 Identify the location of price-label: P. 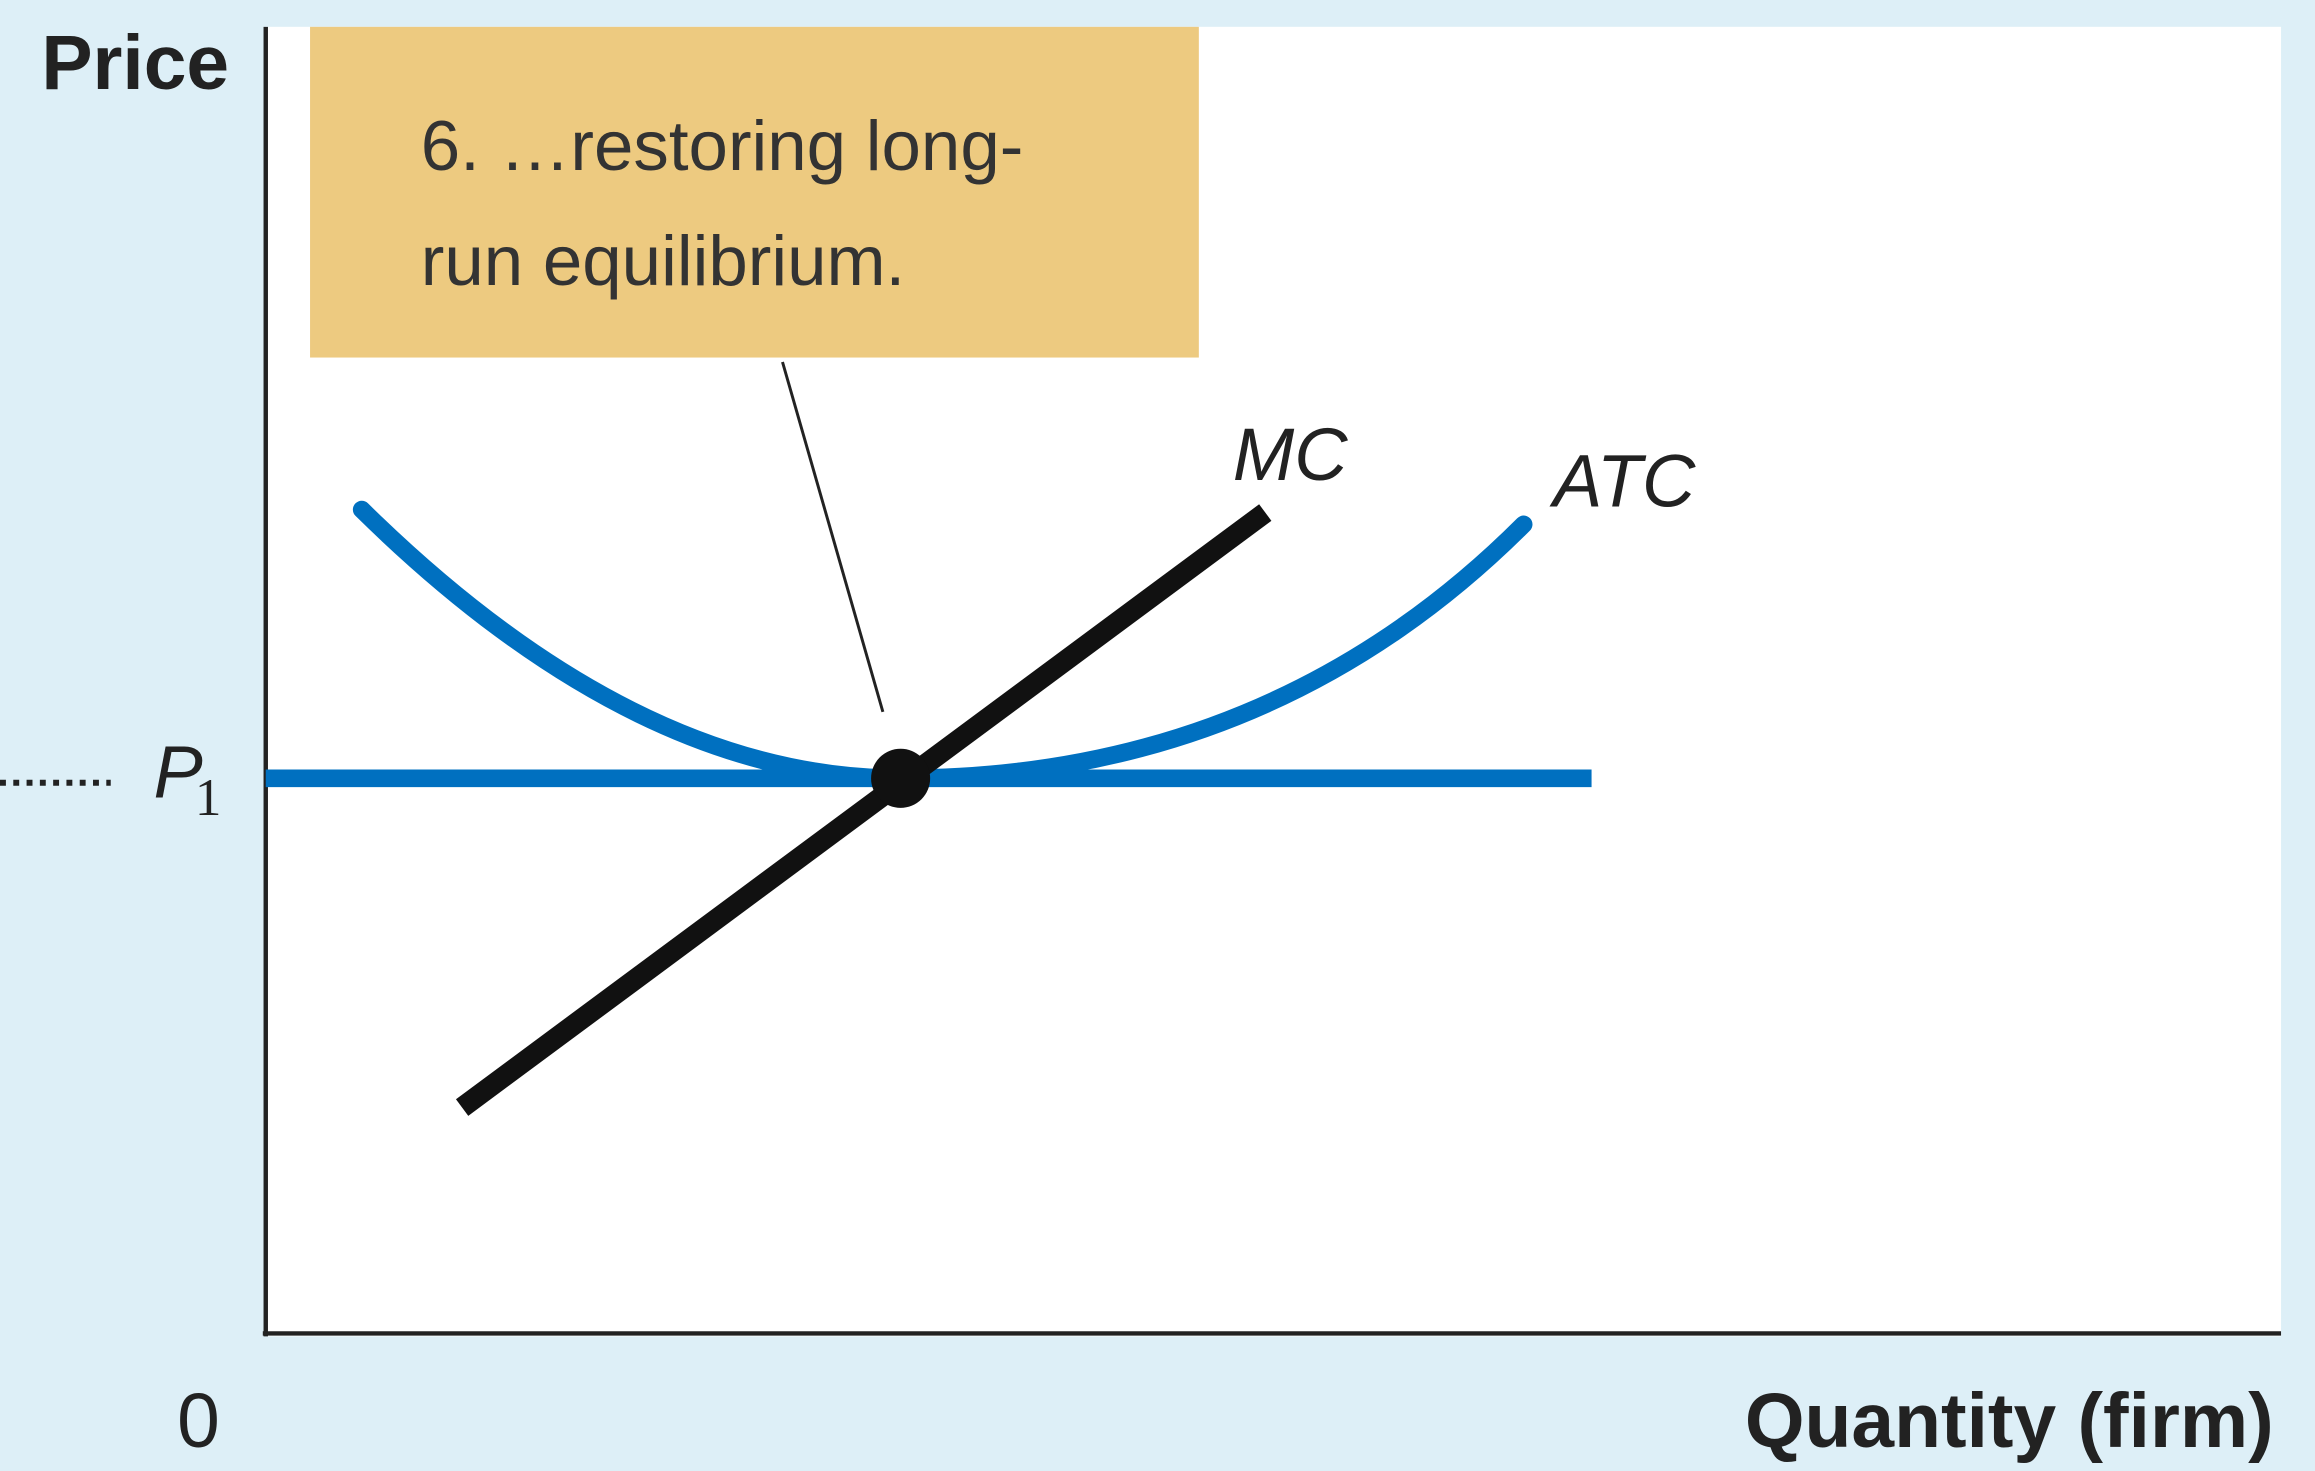
(178, 772).